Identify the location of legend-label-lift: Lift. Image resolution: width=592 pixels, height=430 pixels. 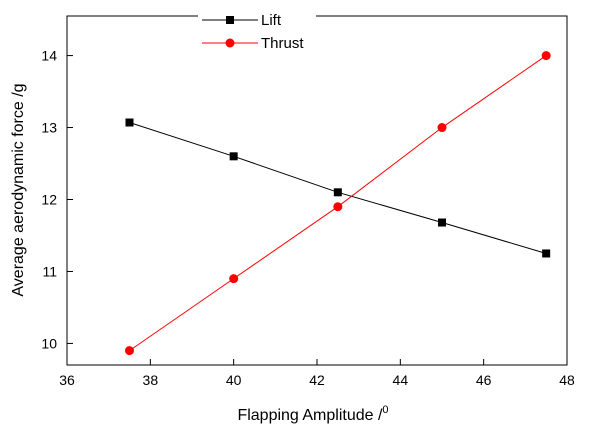
(271, 20).